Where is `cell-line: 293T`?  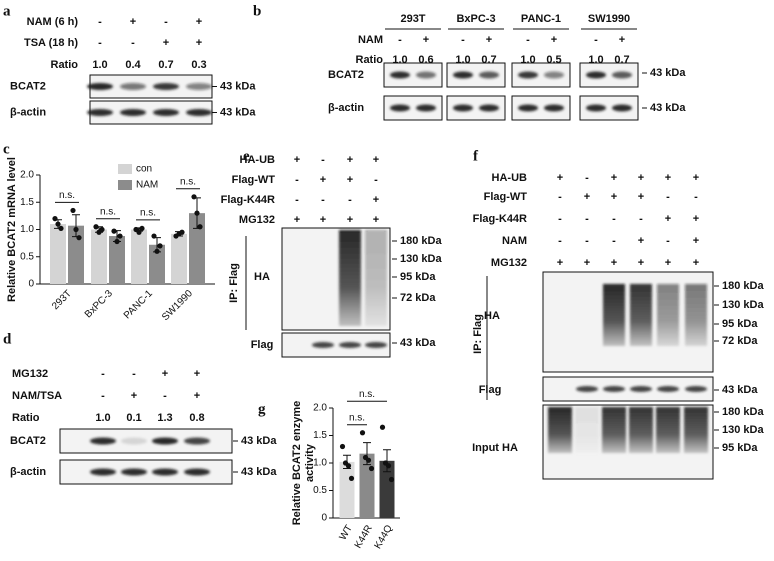
cell-line: 293T is located at coordinates (412, 19).